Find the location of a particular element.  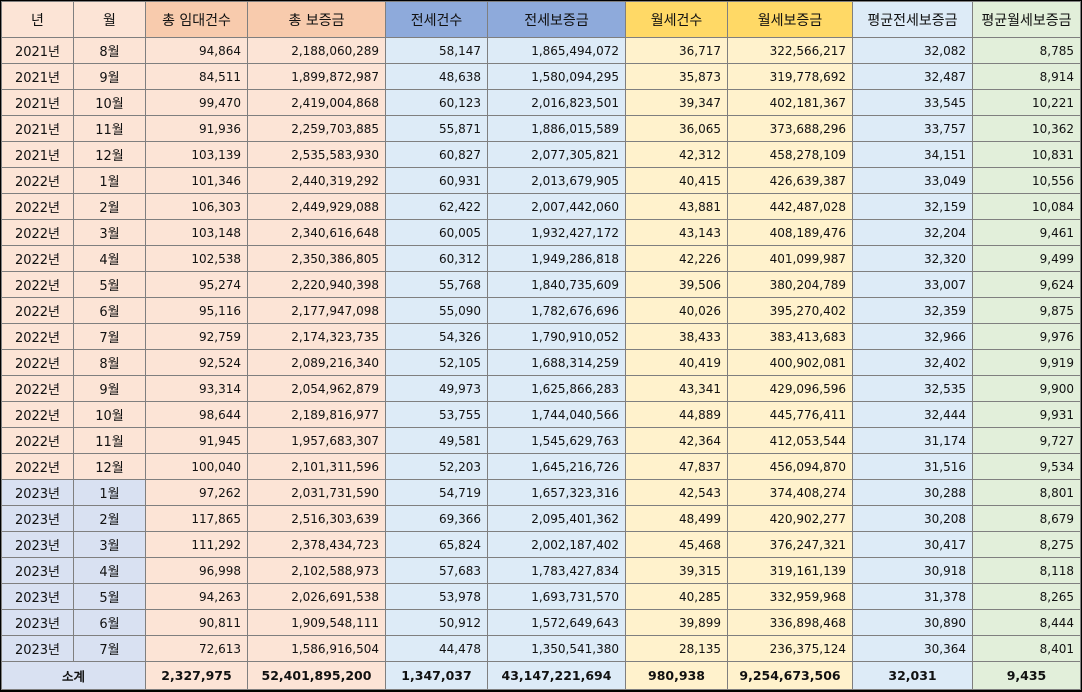

cell-wolse-deposit: 400,902,081 is located at coordinates (790, 362).